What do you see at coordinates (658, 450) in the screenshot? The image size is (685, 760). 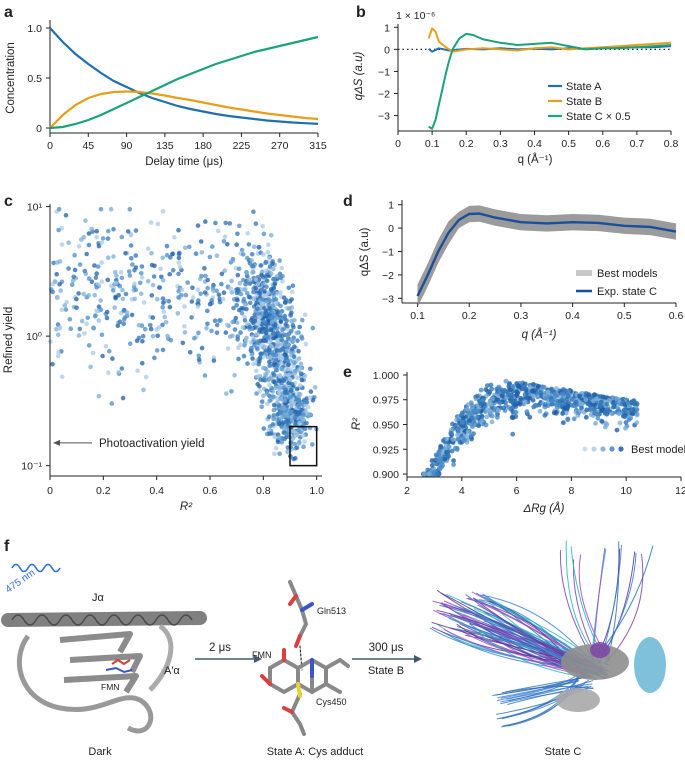 I see `chart-e-legend-label: Best models` at bounding box center [658, 450].